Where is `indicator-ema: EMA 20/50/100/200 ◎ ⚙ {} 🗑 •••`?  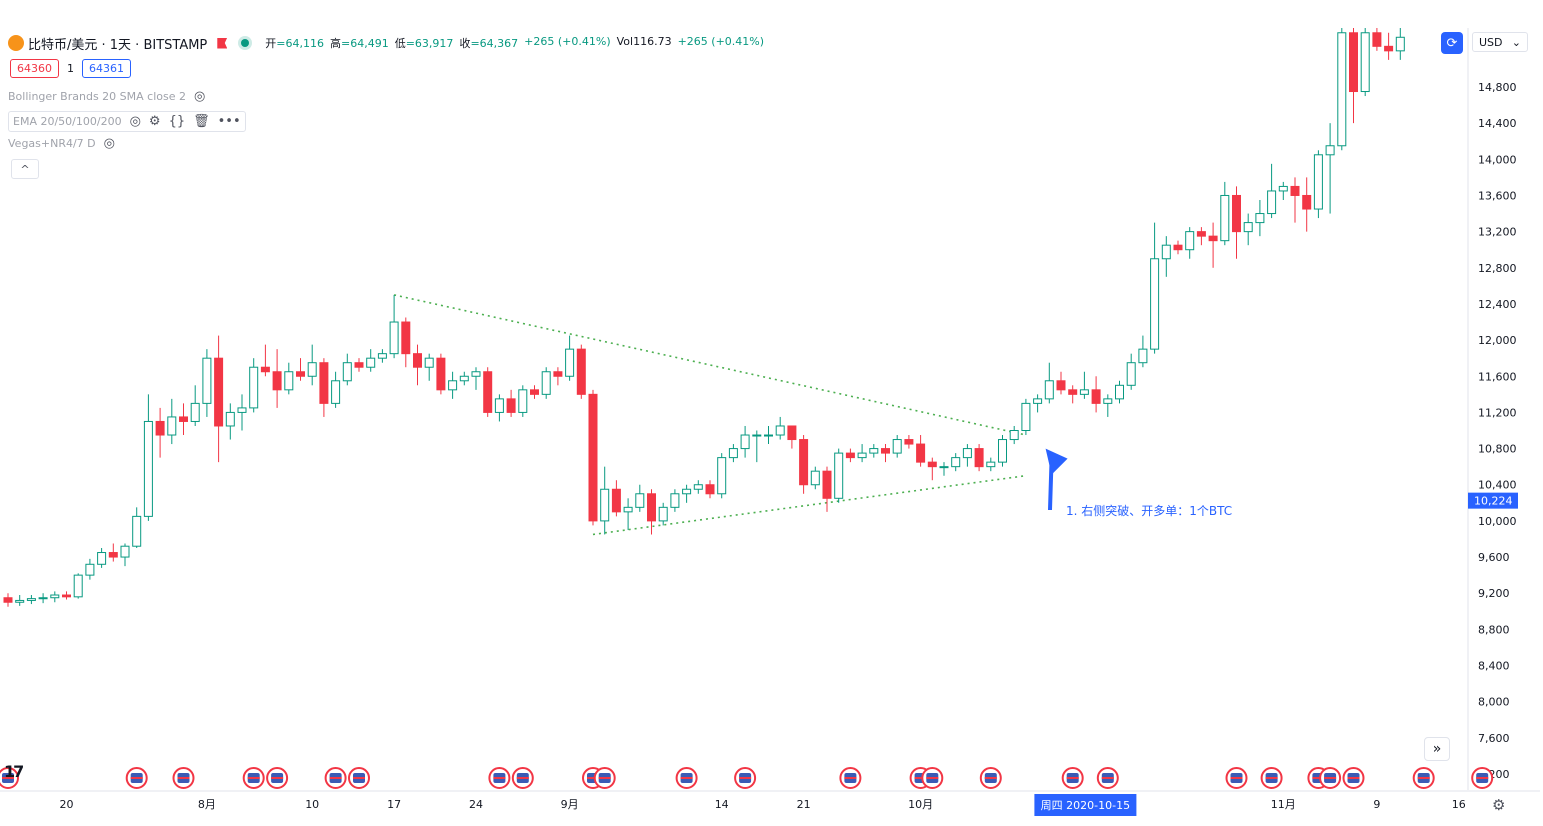
indicator-ema: EMA 20/50/100/200 ◎ ⚙ {} 🗑 ••• is located at coordinates (127, 121).